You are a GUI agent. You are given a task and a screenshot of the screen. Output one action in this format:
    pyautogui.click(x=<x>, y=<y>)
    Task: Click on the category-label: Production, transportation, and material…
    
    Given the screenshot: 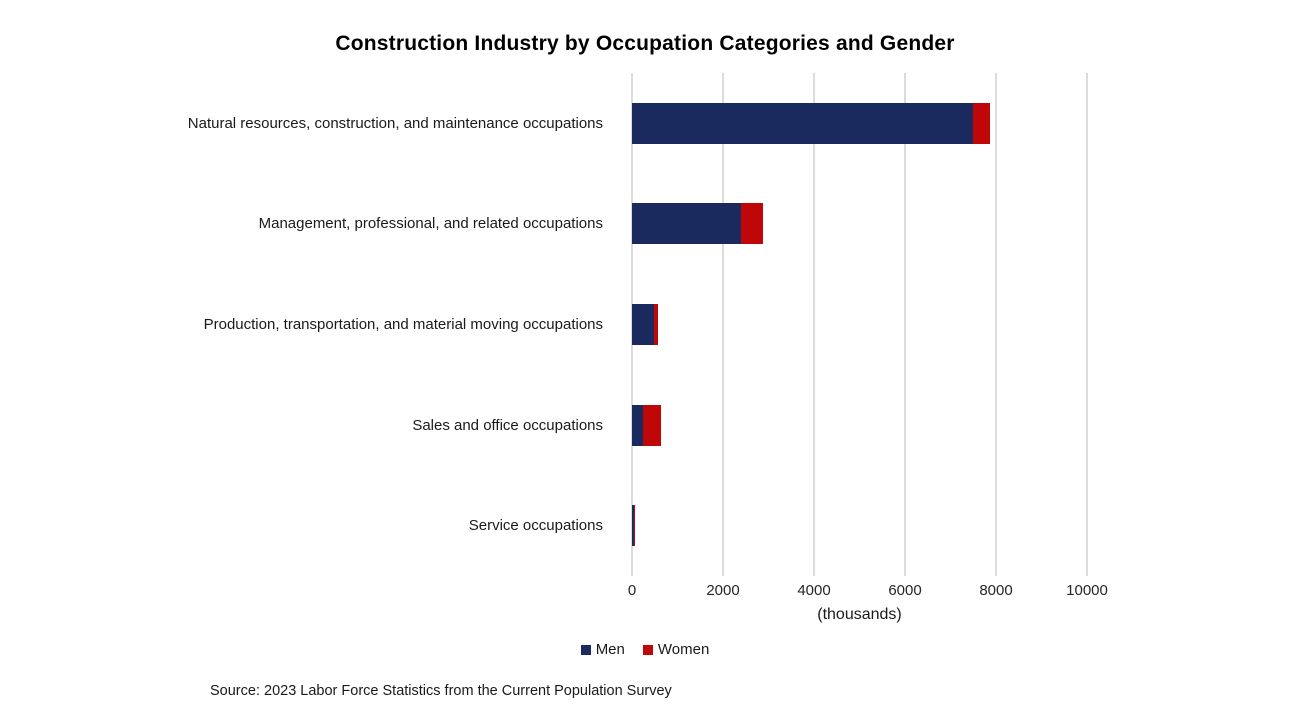 What is the action you would take?
    pyautogui.click(x=403, y=324)
    